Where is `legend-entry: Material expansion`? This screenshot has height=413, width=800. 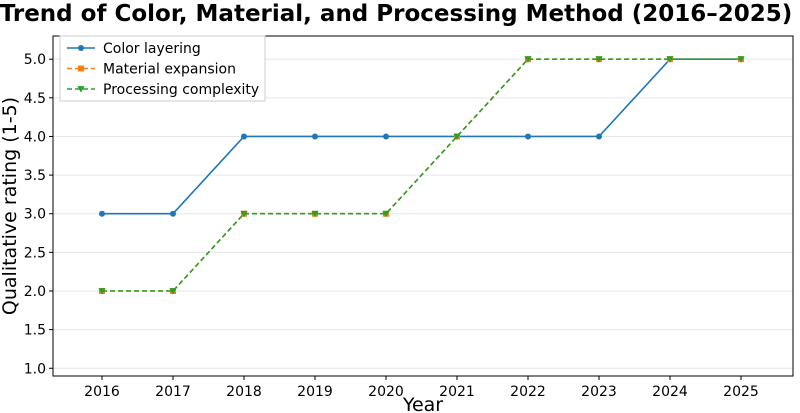
legend-entry: Material expansion is located at coordinates (151, 70).